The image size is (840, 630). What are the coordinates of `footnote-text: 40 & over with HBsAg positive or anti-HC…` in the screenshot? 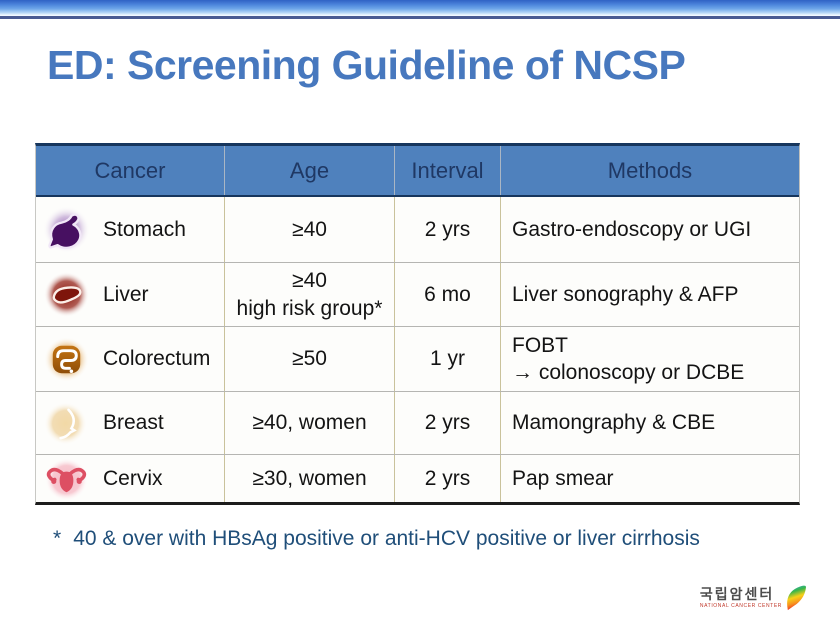 It's located at (386, 538).